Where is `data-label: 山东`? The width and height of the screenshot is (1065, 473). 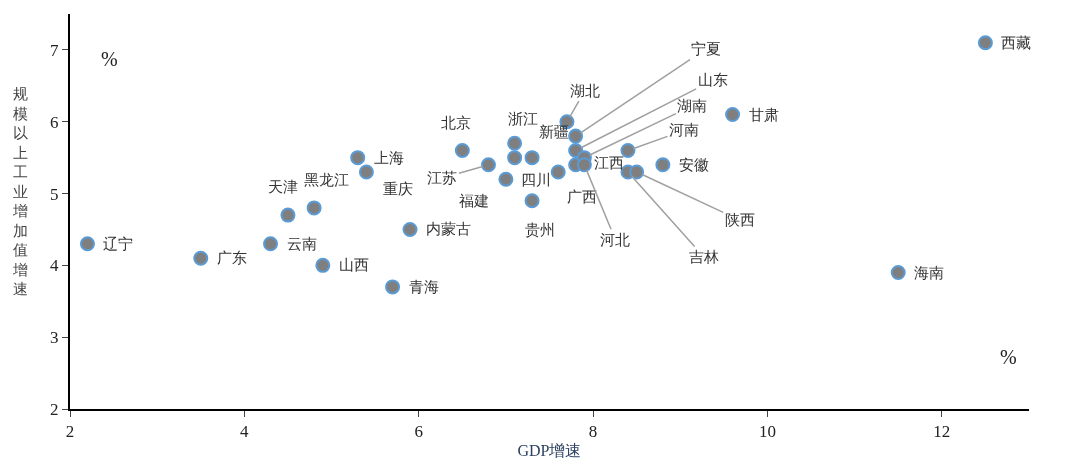 data-label: 山东 is located at coordinates (713, 80).